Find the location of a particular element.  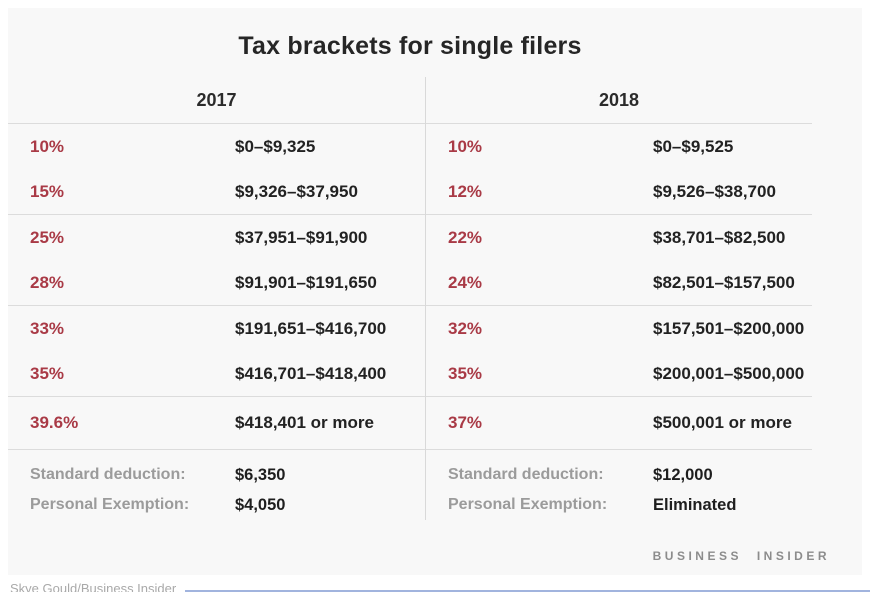

standard-deduction-value: $6,350 is located at coordinates (260, 474).